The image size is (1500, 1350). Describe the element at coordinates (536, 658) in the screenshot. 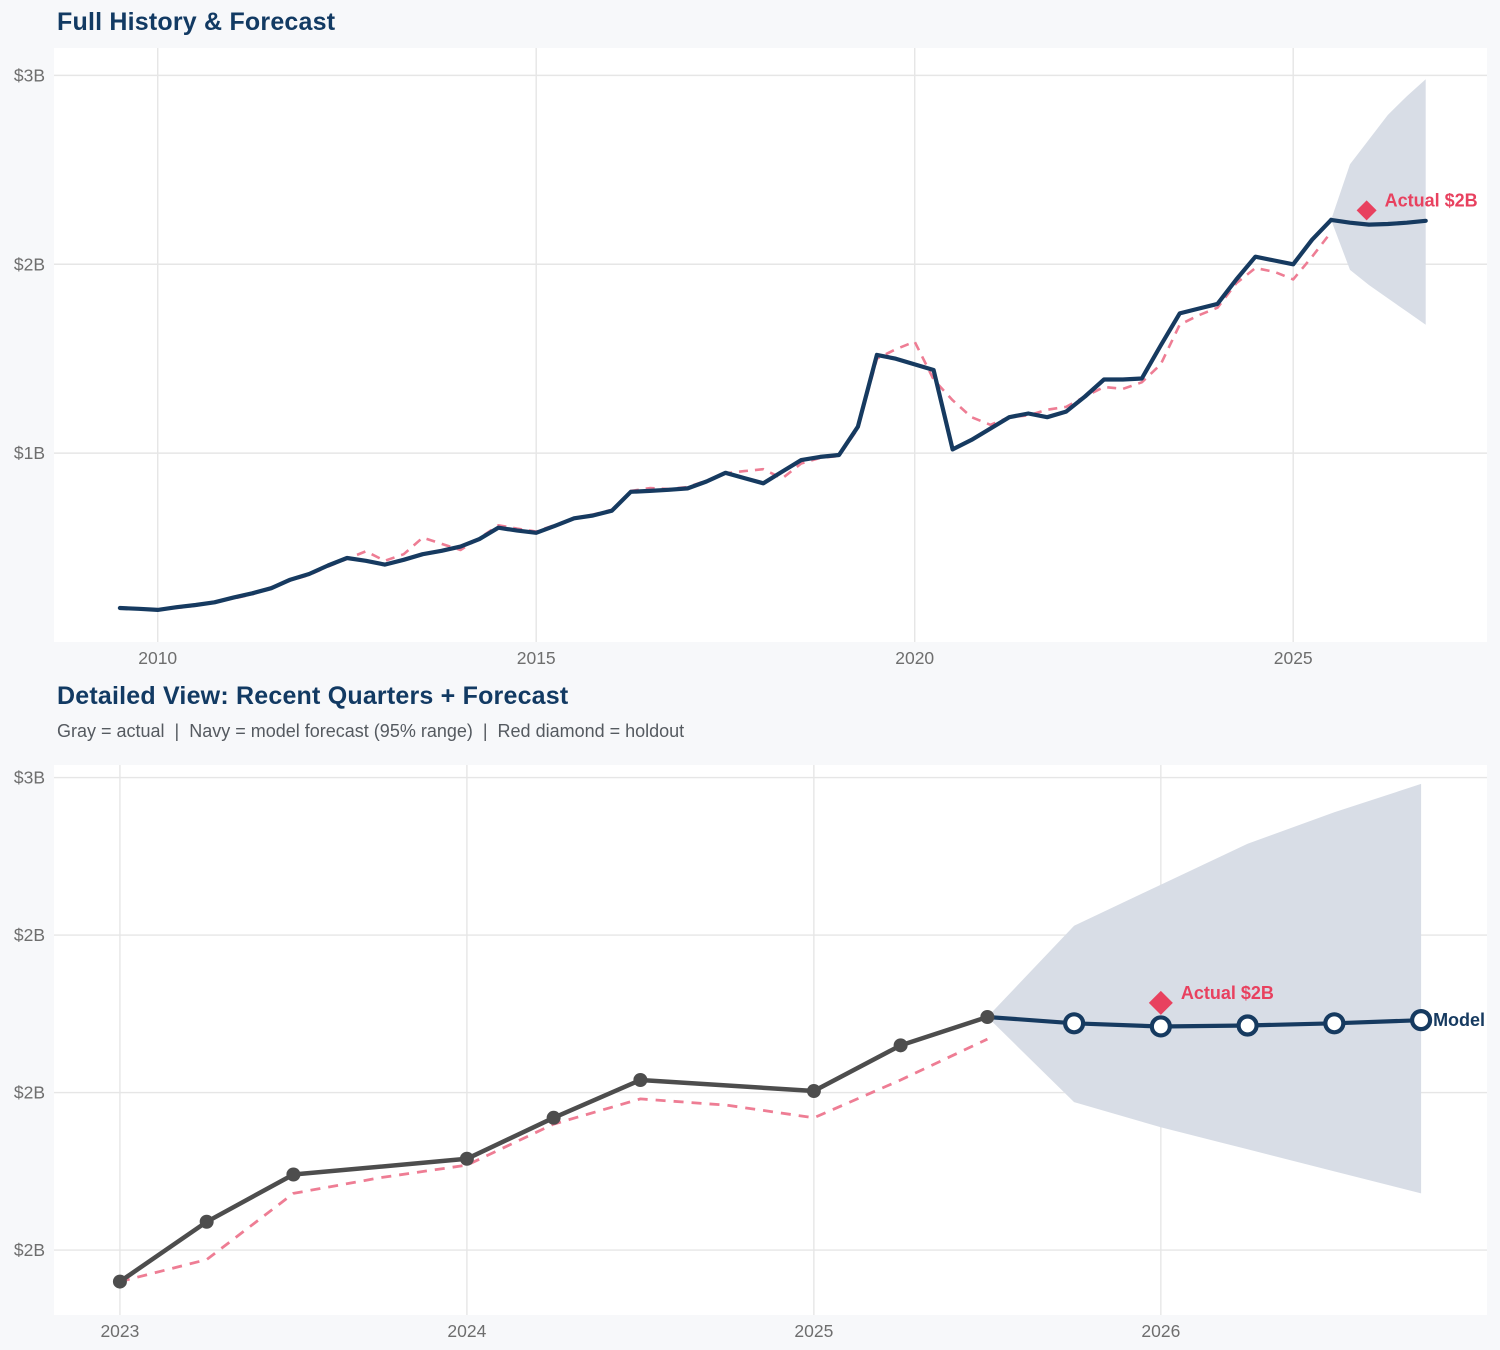

I see `full-history-xtick-label: 2015` at that location.